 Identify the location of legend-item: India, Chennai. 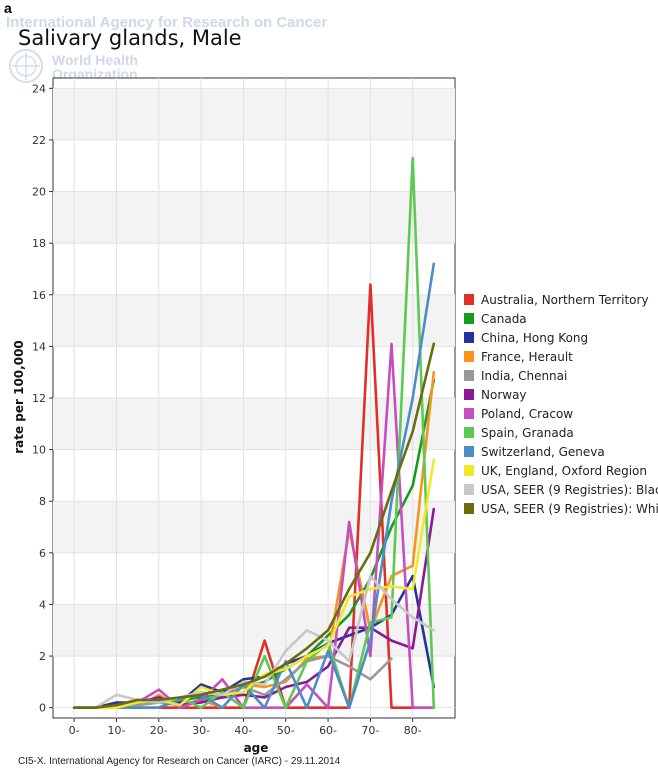
(561, 375).